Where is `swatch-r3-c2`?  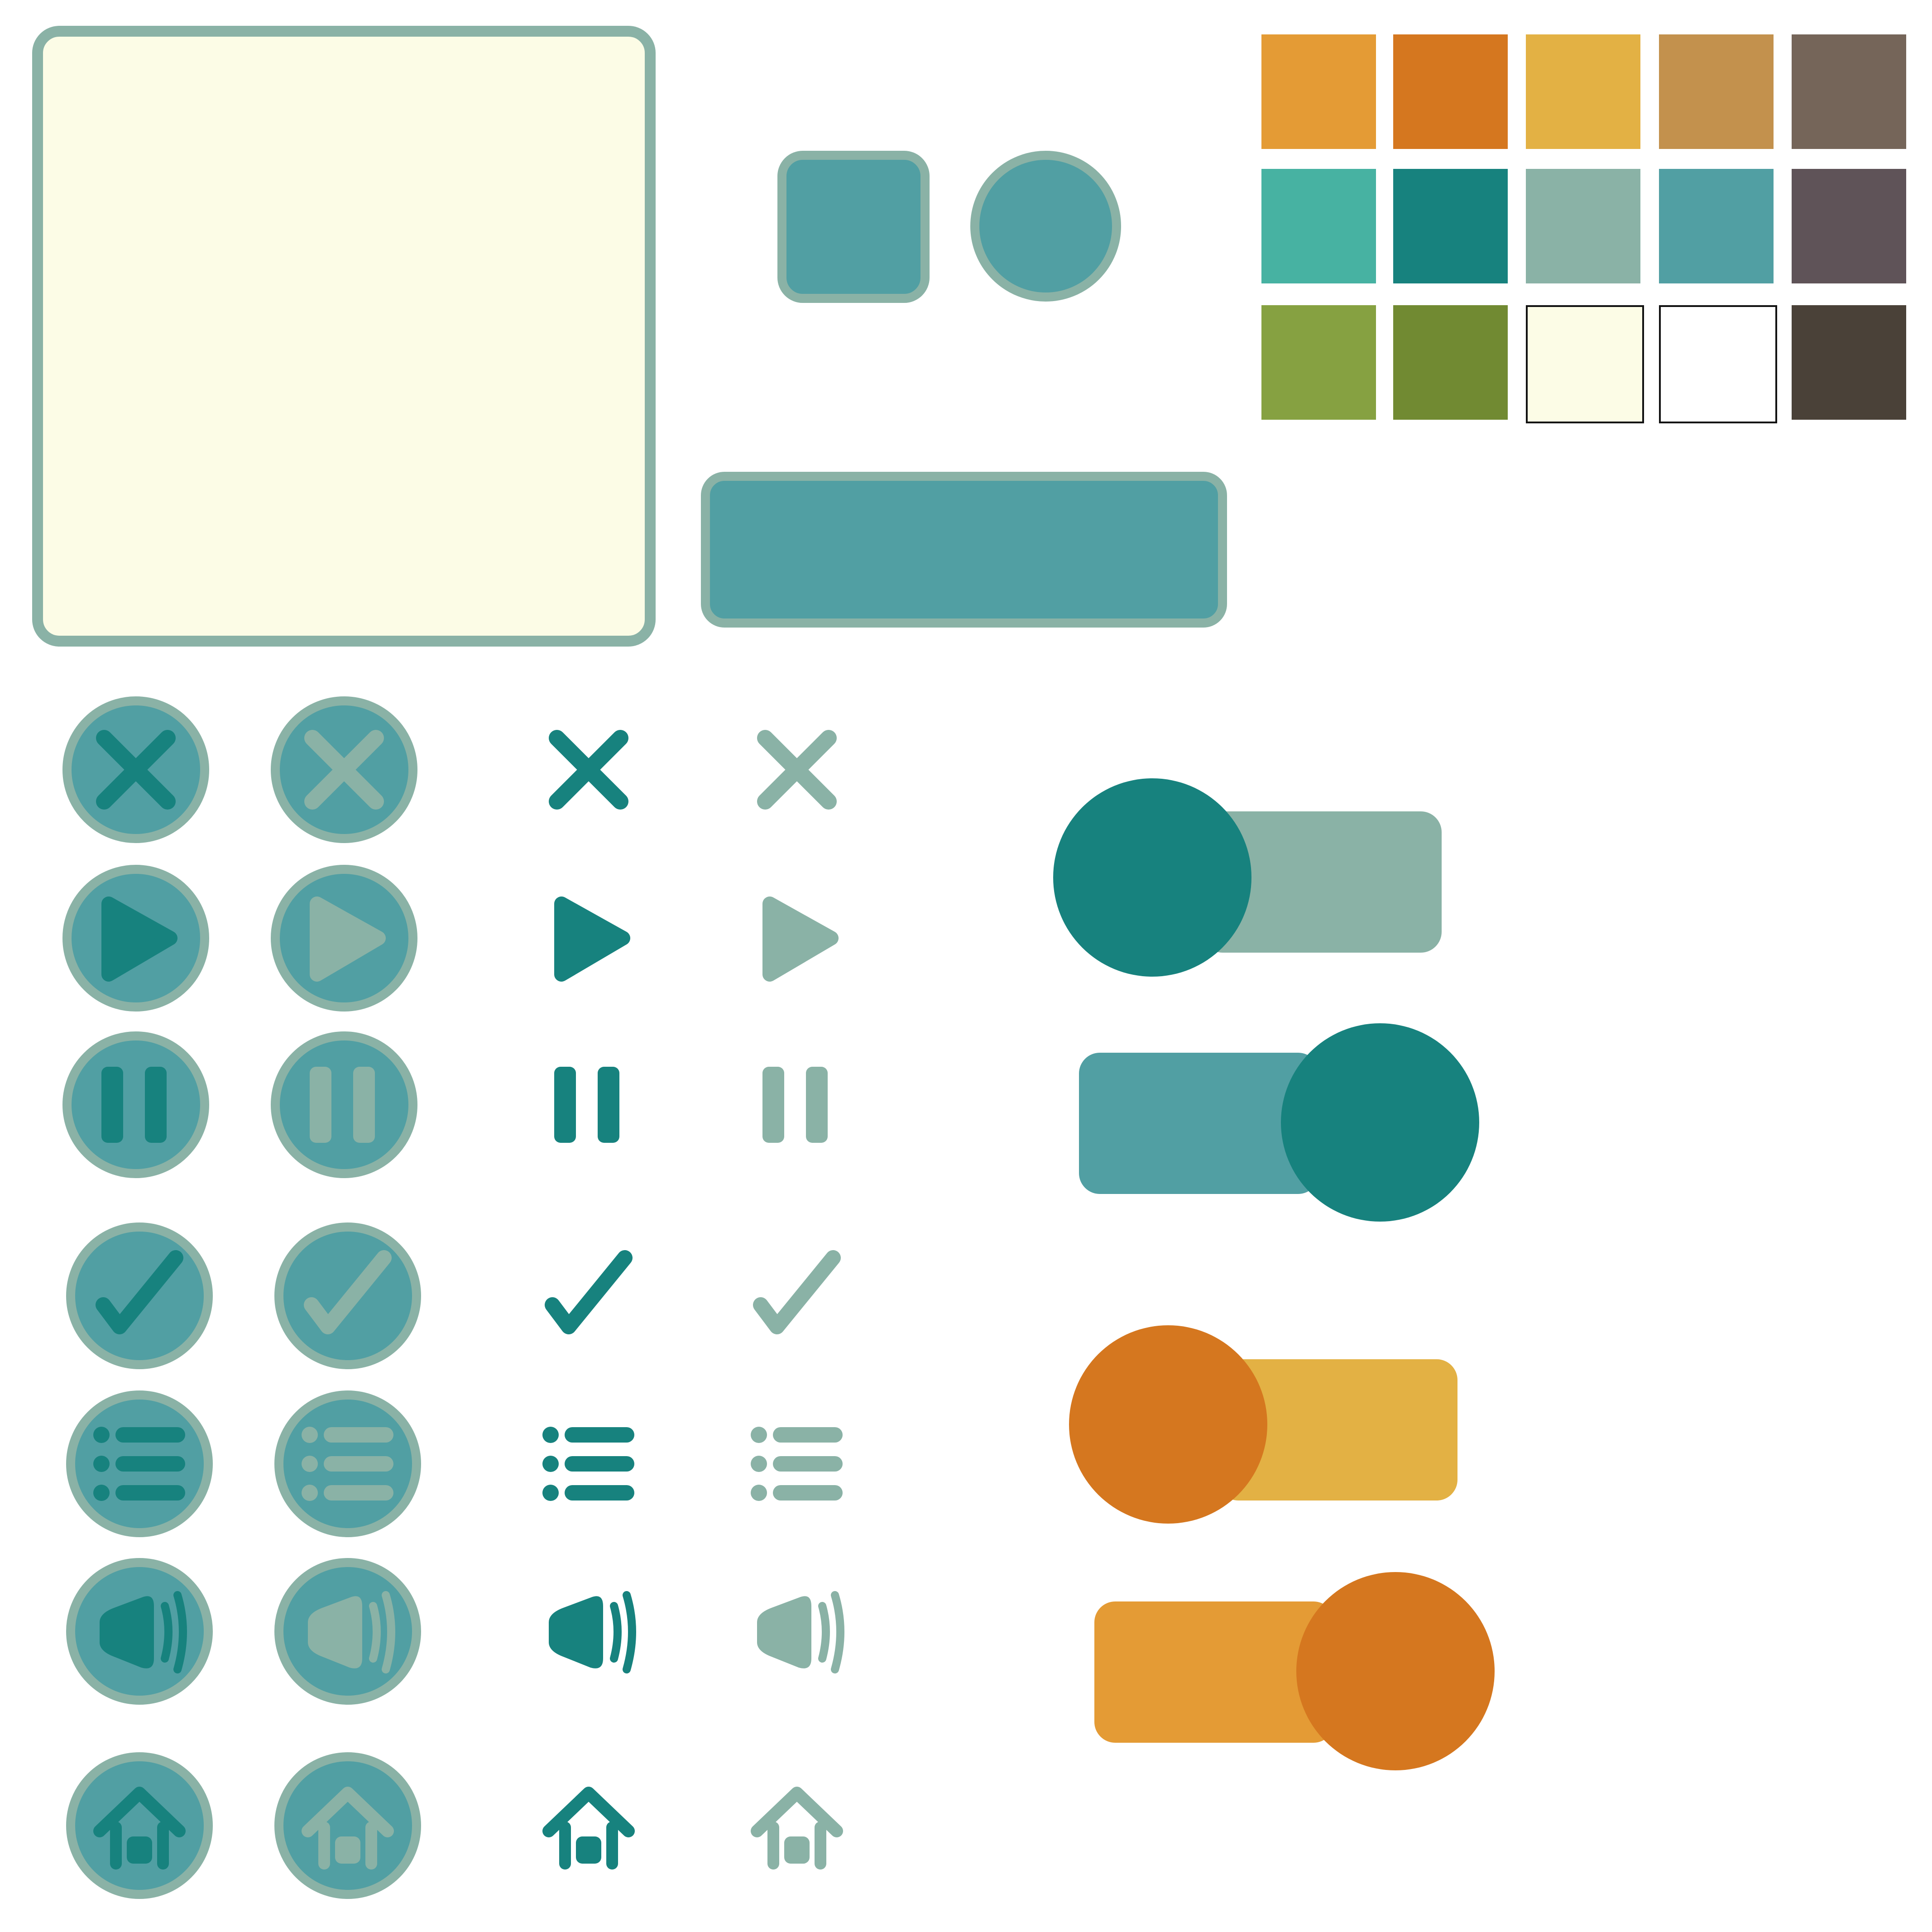
swatch-r3-c2 is located at coordinates (1450, 362).